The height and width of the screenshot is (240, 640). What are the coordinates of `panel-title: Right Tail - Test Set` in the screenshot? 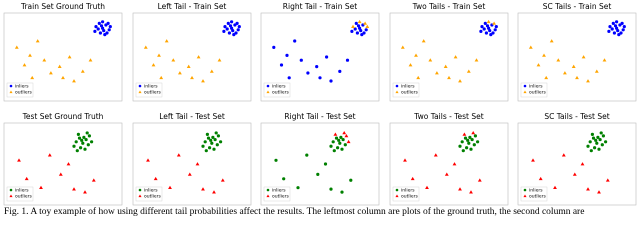 It's located at (319, 116).